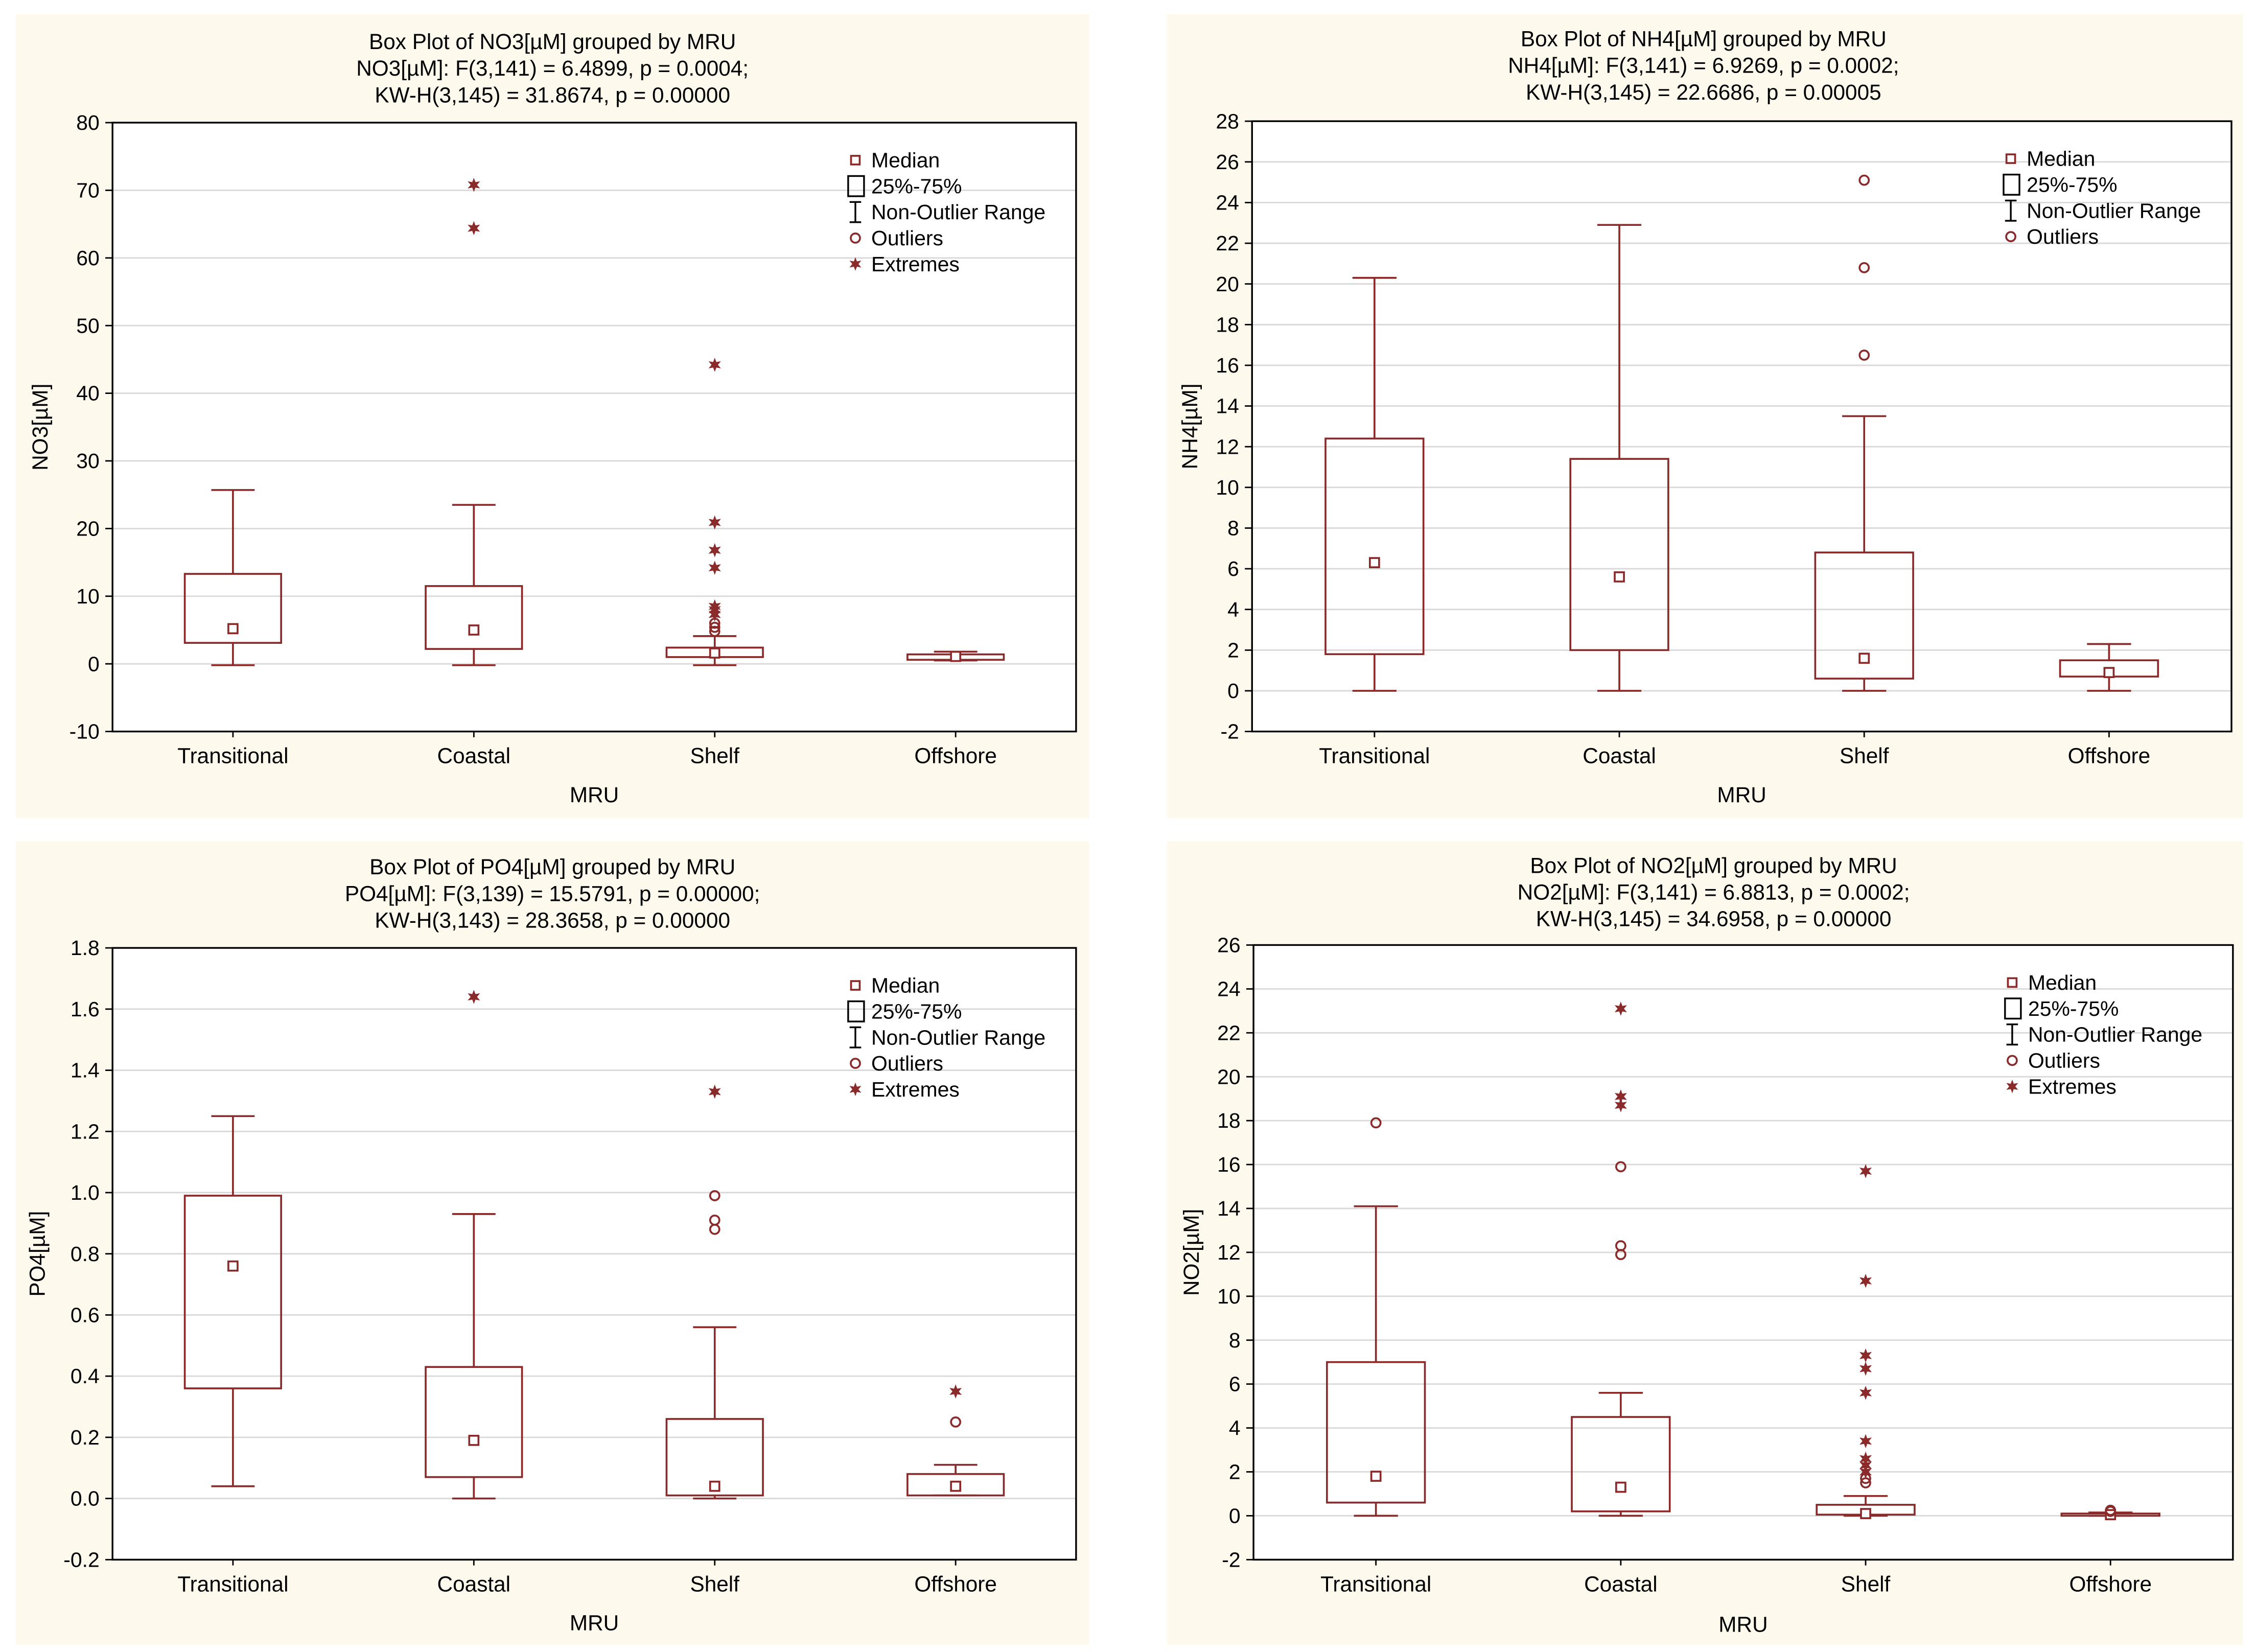 This screenshot has height=1652, width=2256. Describe the element at coordinates (1704, 39) in the screenshot. I see `chart-title: Box Plot of NH4[µM] grouped by MRU` at that location.